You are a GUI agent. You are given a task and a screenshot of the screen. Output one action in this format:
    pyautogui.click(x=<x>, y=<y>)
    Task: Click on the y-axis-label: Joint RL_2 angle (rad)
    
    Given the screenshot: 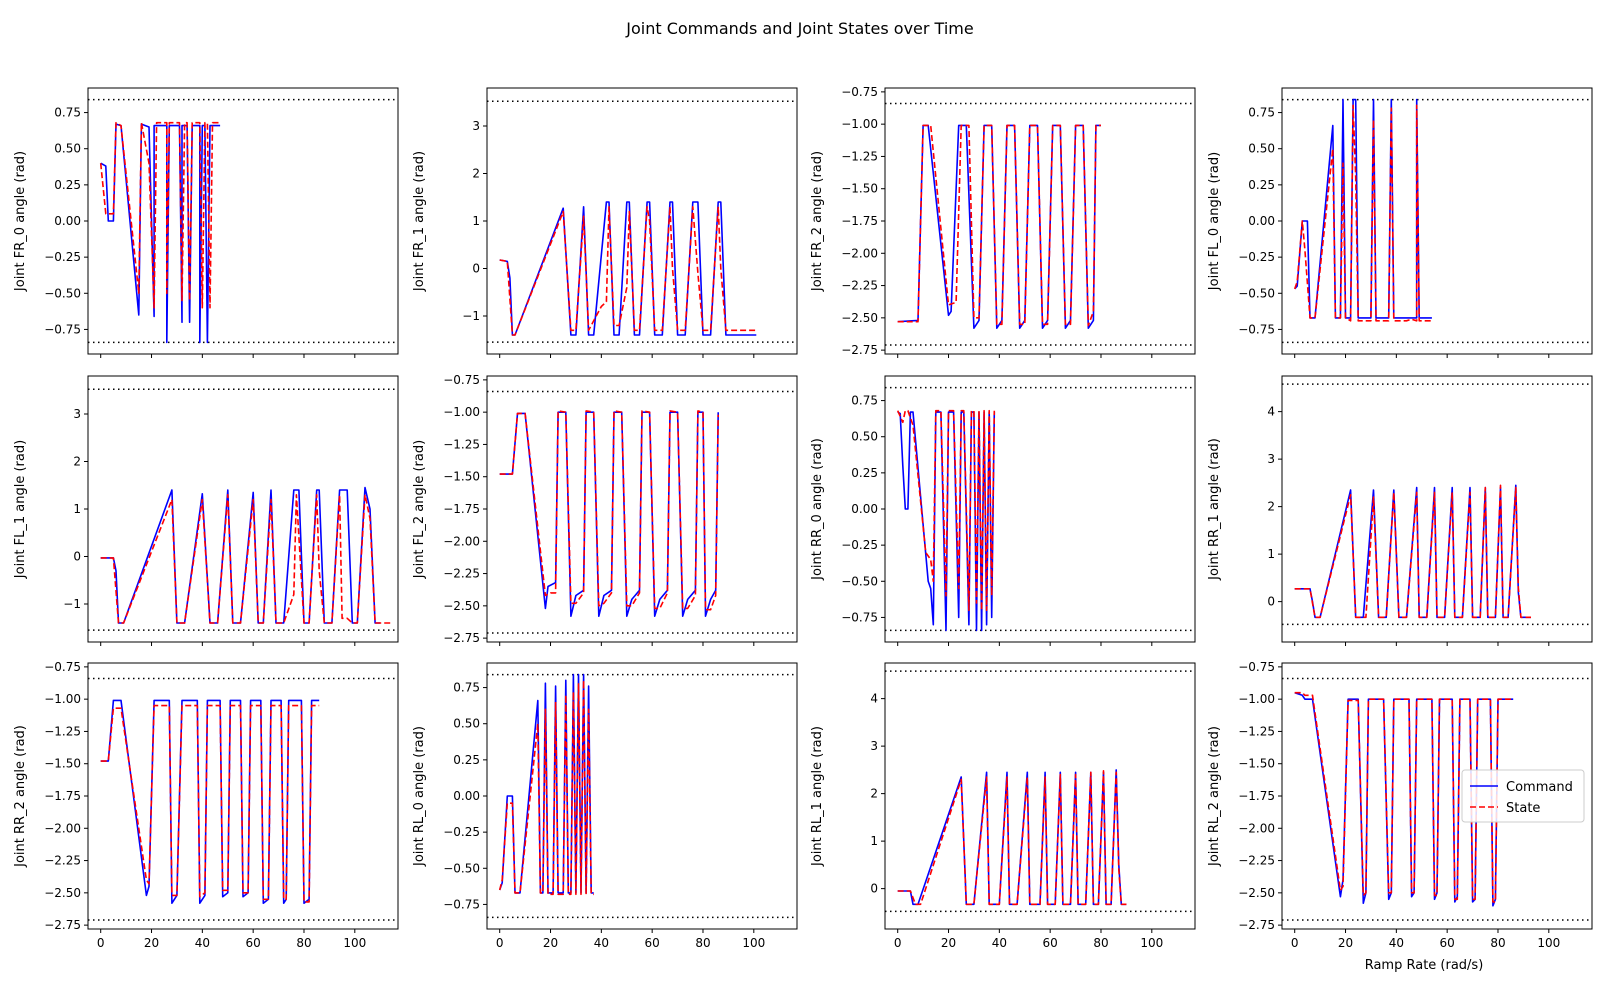 What is the action you would take?
    pyautogui.click(x=1214, y=796)
    